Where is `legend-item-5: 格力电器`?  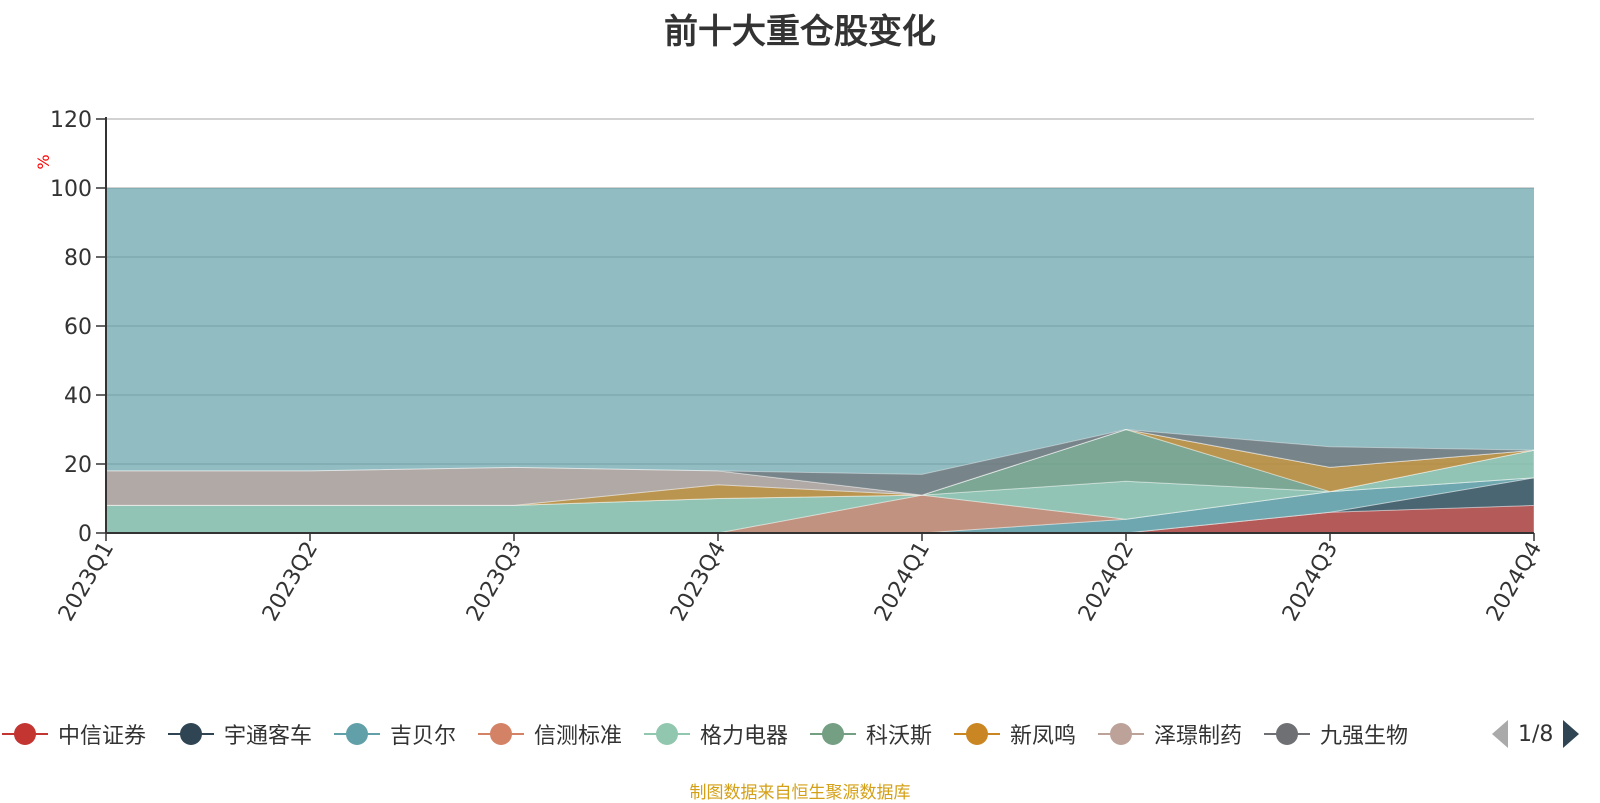 legend-item-5: 格力电器 is located at coordinates (715, 734).